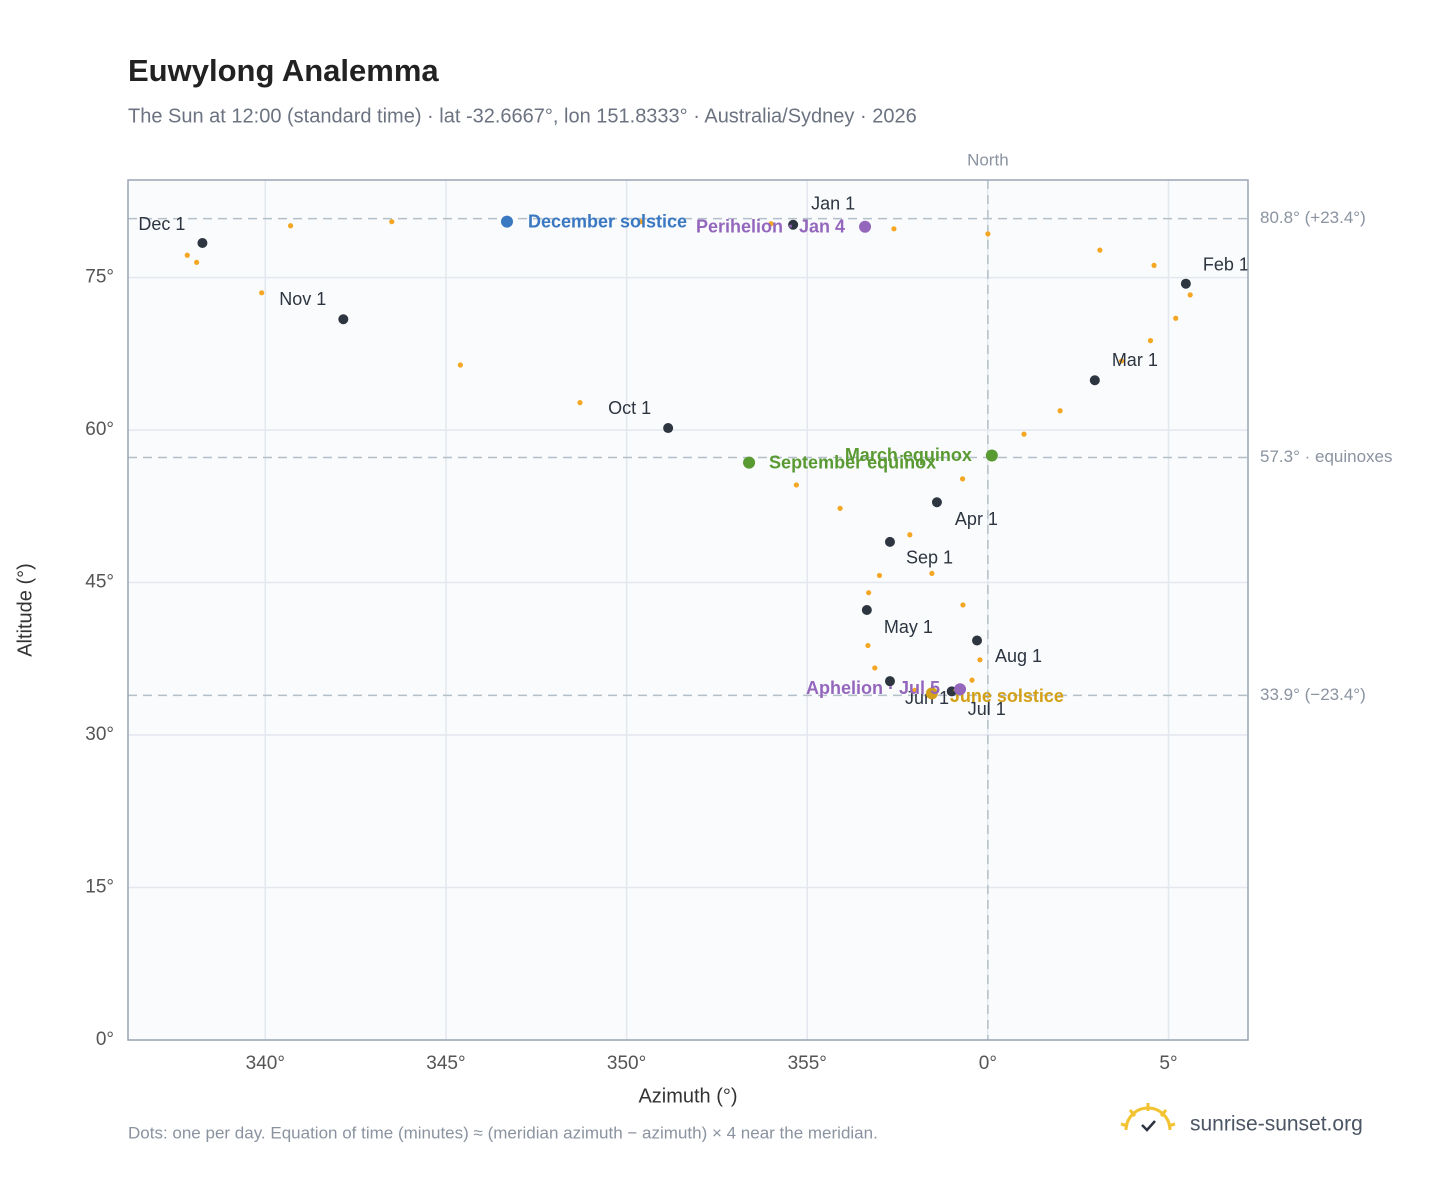 The image size is (1448, 1188). I want to click on reference-label: 57.3° · equinoxes, so click(1326, 456).